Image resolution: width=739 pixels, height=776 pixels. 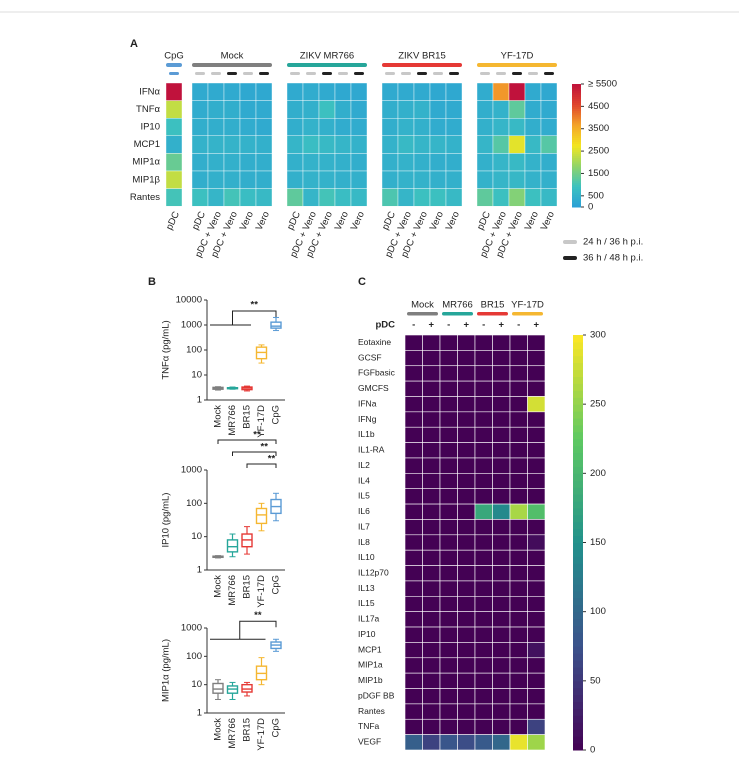 I want to click on row-label: VEGF, so click(x=369, y=742).